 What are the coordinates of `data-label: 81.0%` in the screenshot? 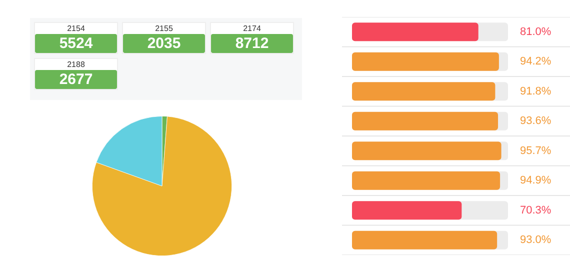 It's located at (536, 32).